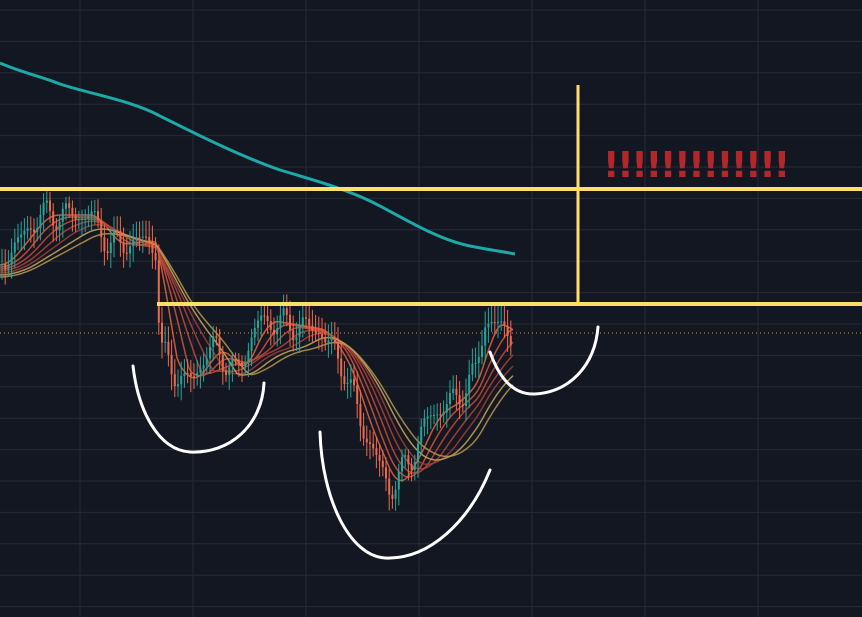 Image resolution: width=862 pixels, height=617 pixels. Describe the element at coordinates (198, 409) in the screenshot. I see `drawn-curve` at that location.